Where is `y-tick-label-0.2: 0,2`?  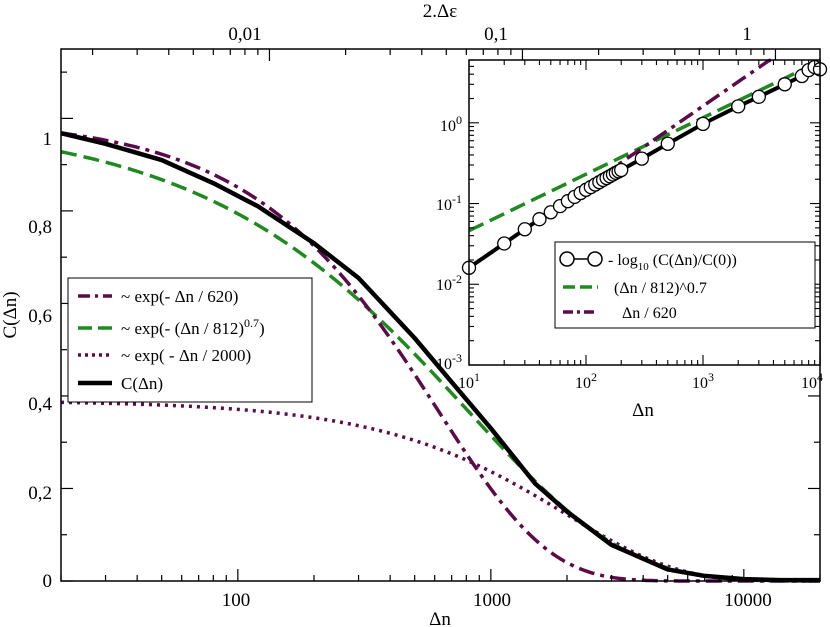 y-tick-label-0.2: 0,2 is located at coordinates (40, 493).